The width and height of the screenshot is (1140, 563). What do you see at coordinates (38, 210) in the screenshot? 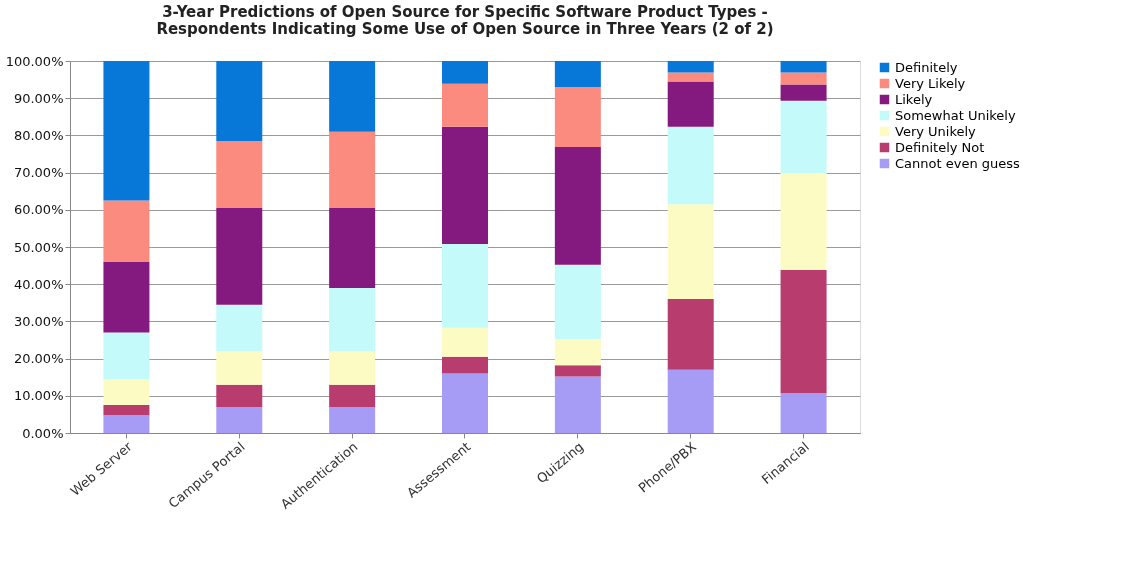
I see `y-tick-label: 60.00%` at bounding box center [38, 210].